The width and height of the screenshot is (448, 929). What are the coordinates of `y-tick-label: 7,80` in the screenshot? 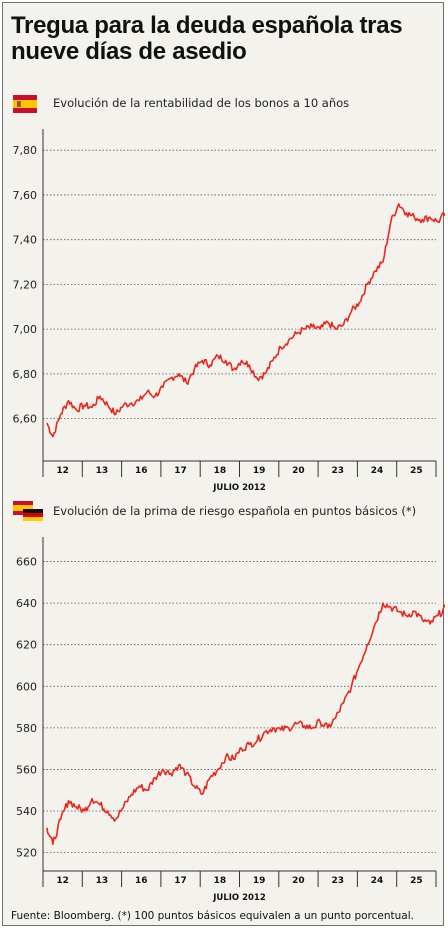 It's located at (25, 150).